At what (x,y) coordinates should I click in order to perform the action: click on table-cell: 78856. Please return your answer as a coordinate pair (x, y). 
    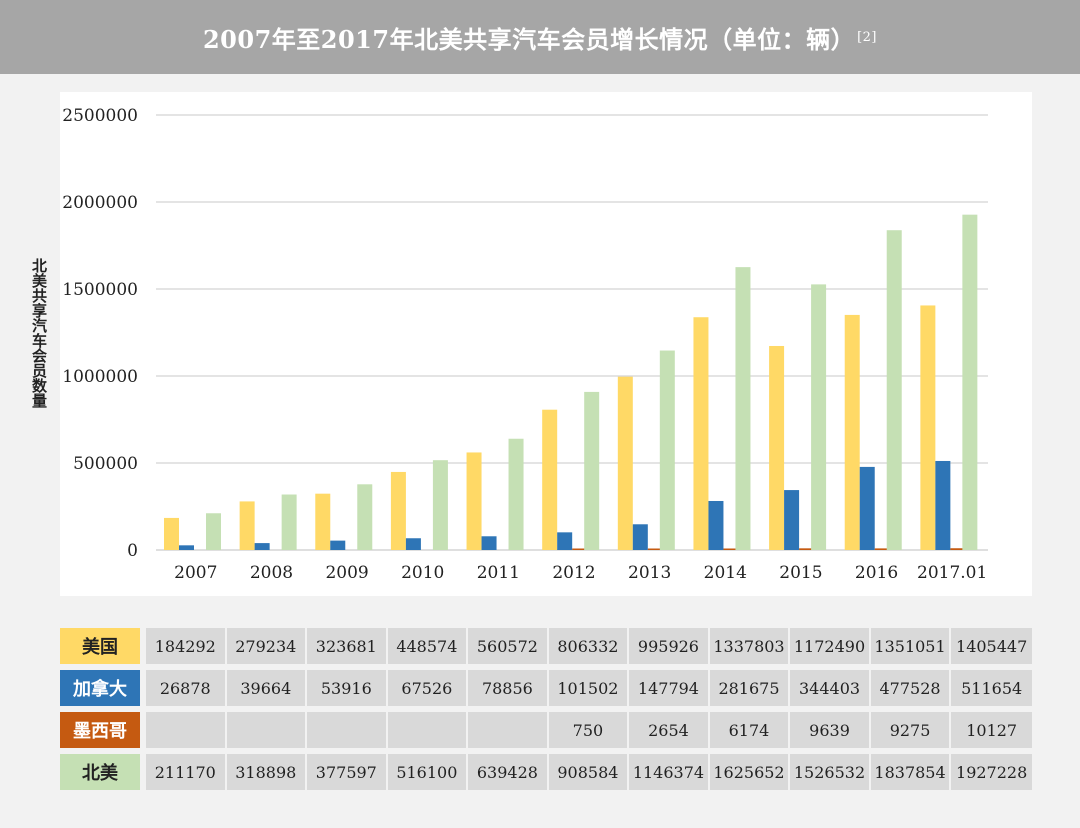
    Looking at the image, I should click on (508, 688).